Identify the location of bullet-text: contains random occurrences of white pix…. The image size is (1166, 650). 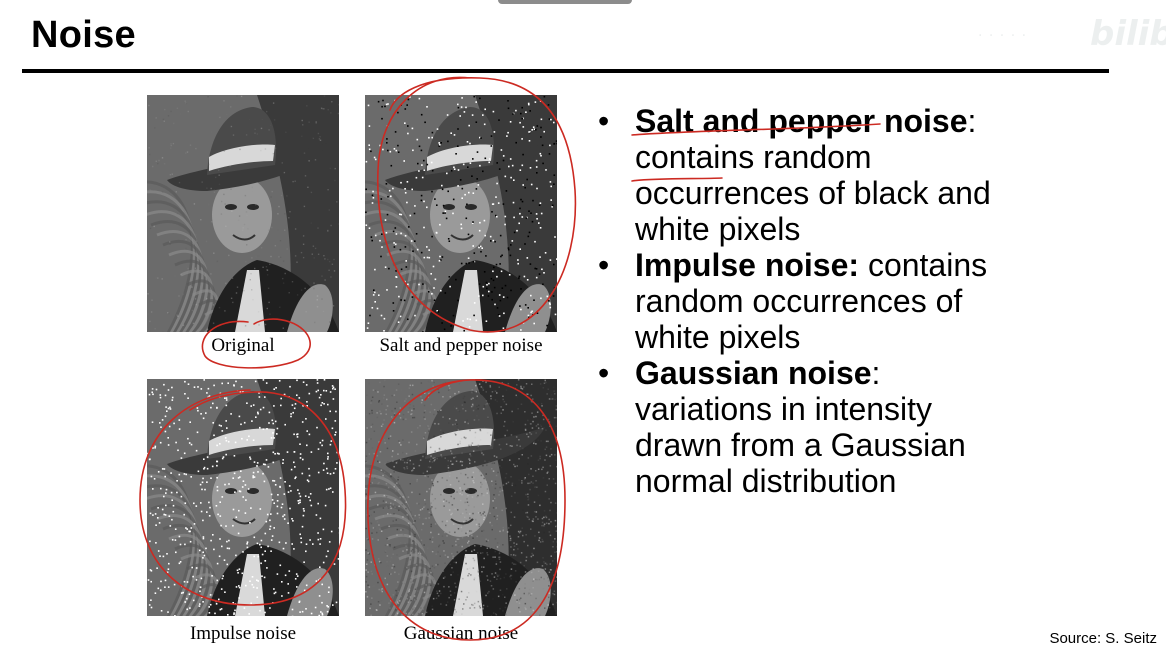
(811, 301).